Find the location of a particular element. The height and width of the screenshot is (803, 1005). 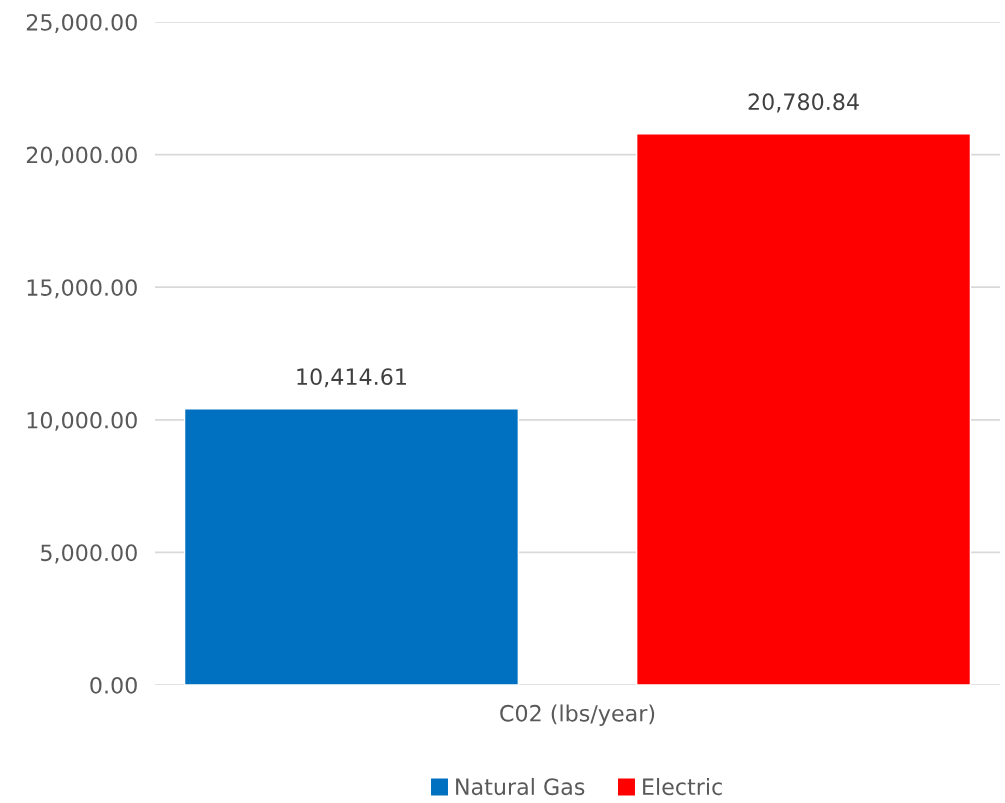

data-label: 10,414.61 is located at coordinates (351, 378).